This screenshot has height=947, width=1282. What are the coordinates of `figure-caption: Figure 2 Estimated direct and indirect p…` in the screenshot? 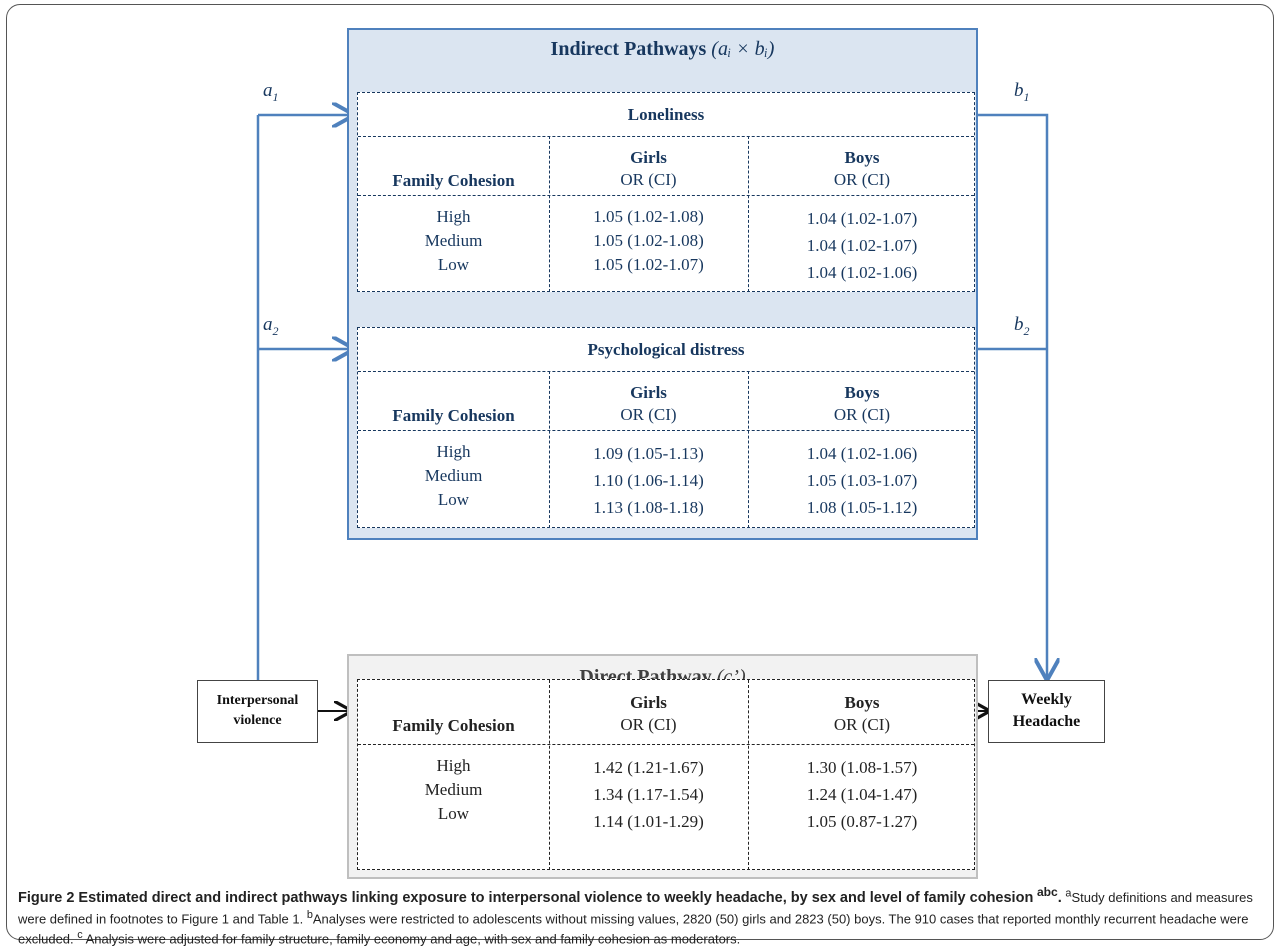 It's located at (635, 916).